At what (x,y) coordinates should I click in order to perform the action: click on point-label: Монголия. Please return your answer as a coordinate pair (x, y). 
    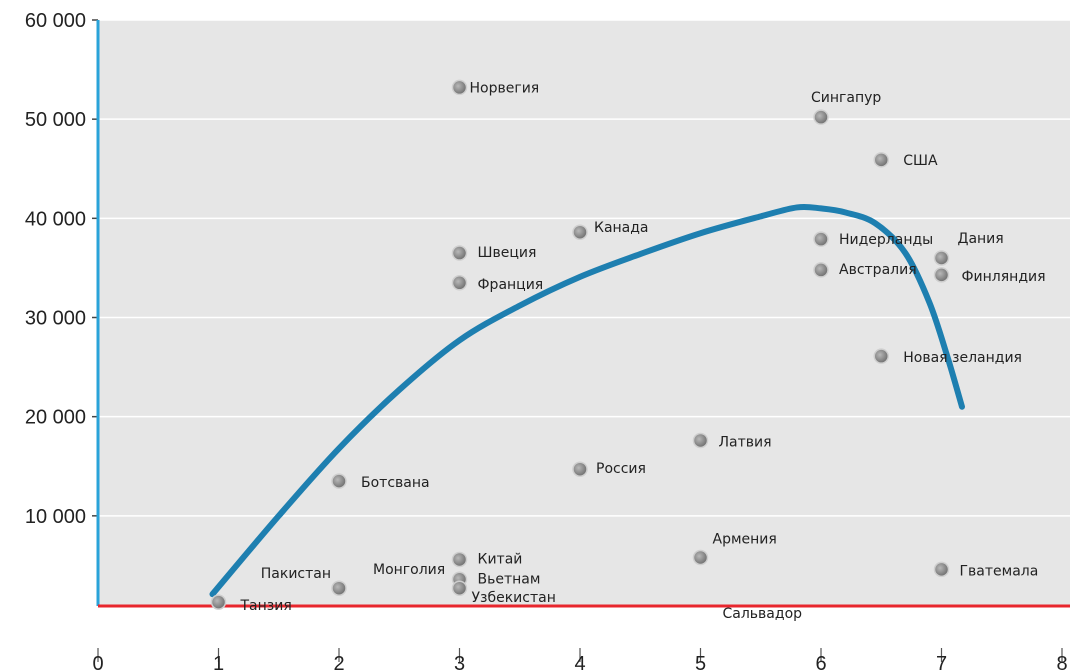
    Looking at the image, I should click on (409, 570).